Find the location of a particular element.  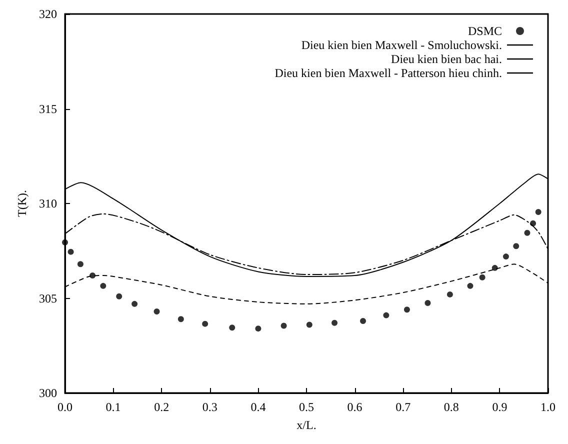

x-tick-label: 0.6 is located at coordinates (354, 407).